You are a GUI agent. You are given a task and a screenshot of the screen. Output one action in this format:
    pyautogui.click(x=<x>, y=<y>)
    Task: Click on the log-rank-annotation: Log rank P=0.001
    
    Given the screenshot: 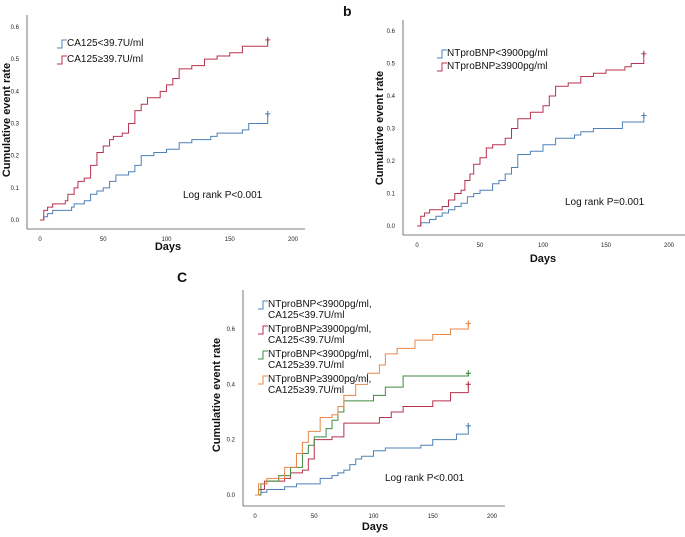 What is the action you would take?
    pyautogui.click(x=605, y=202)
    